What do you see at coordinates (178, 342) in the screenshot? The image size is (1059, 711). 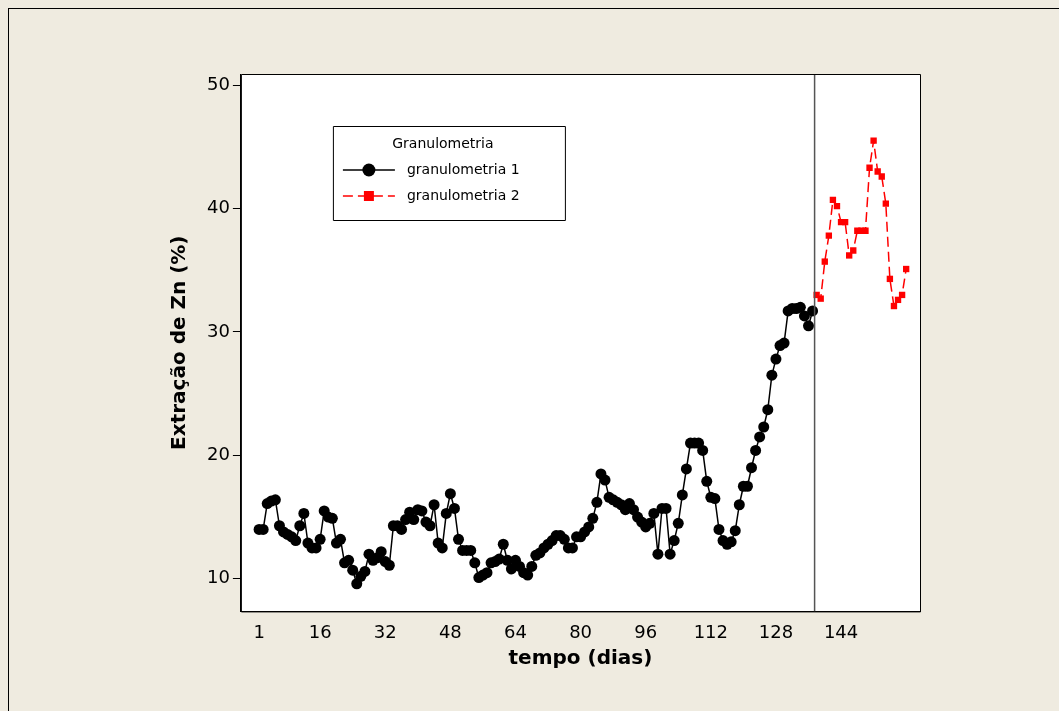 I see `y-axis-title: Extração de Zn (%)` at bounding box center [178, 342].